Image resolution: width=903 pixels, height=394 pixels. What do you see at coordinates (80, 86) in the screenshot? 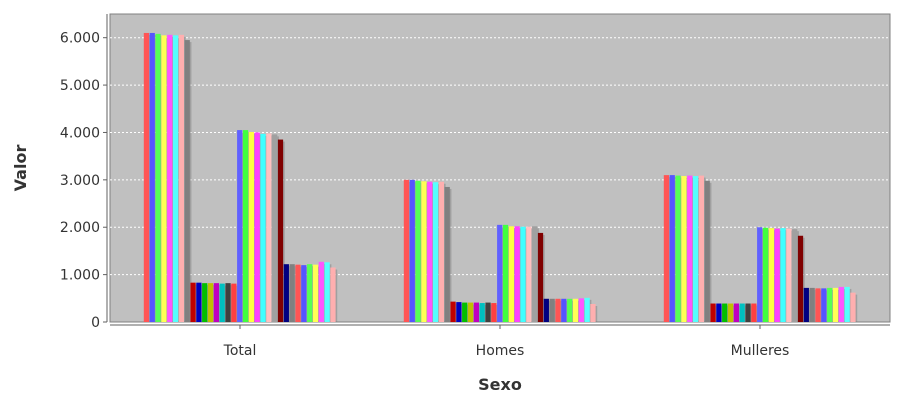
I see `y-tick-label: 5.000` at bounding box center [80, 86].